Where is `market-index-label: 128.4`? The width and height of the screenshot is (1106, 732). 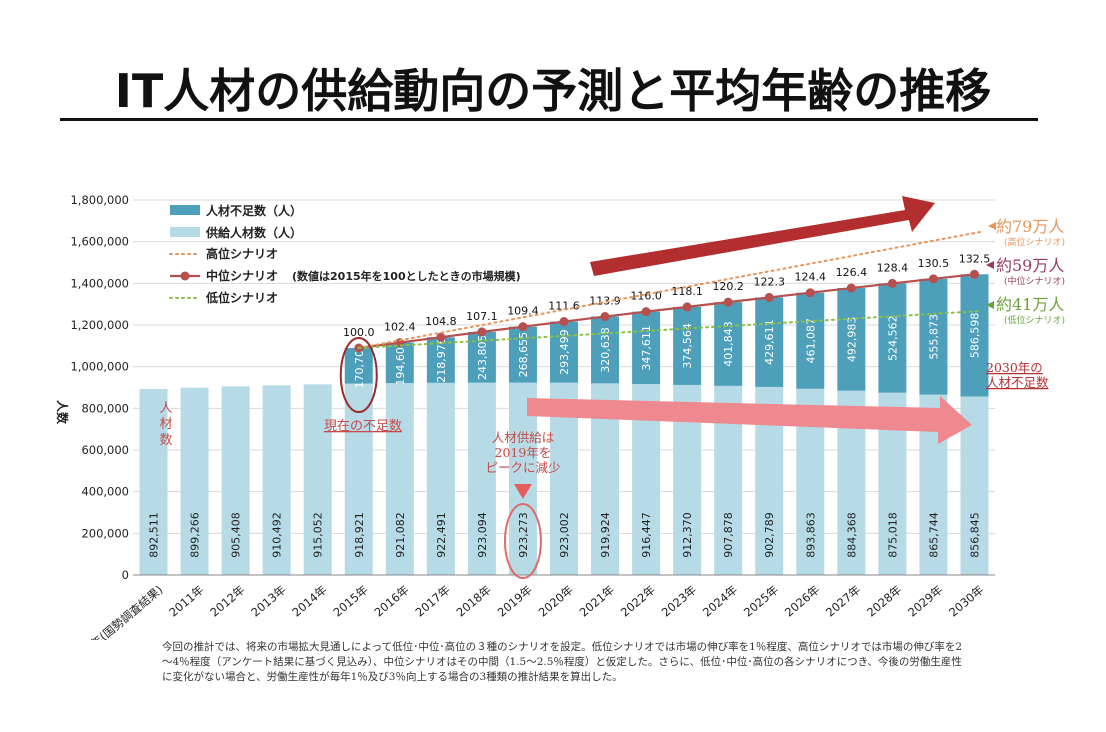
market-index-label: 128.4 is located at coordinates (893, 267).